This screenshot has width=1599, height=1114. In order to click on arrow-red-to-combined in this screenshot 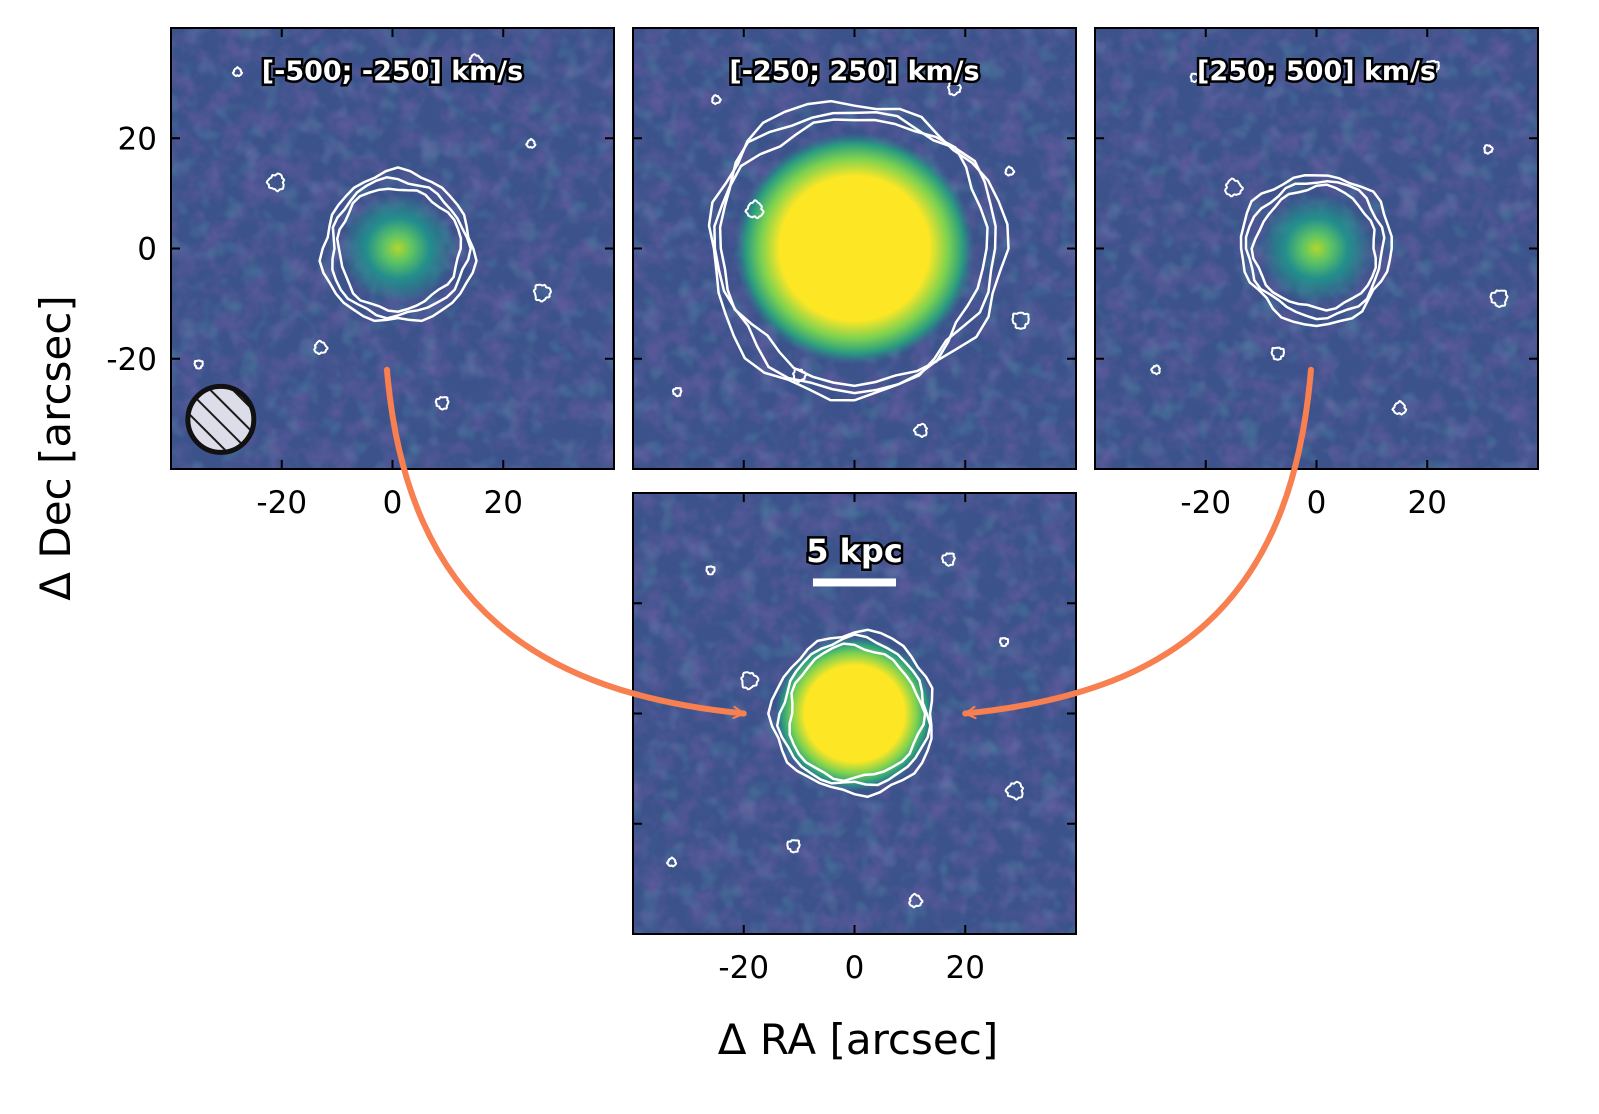, I will do `click(1138, 543)`.